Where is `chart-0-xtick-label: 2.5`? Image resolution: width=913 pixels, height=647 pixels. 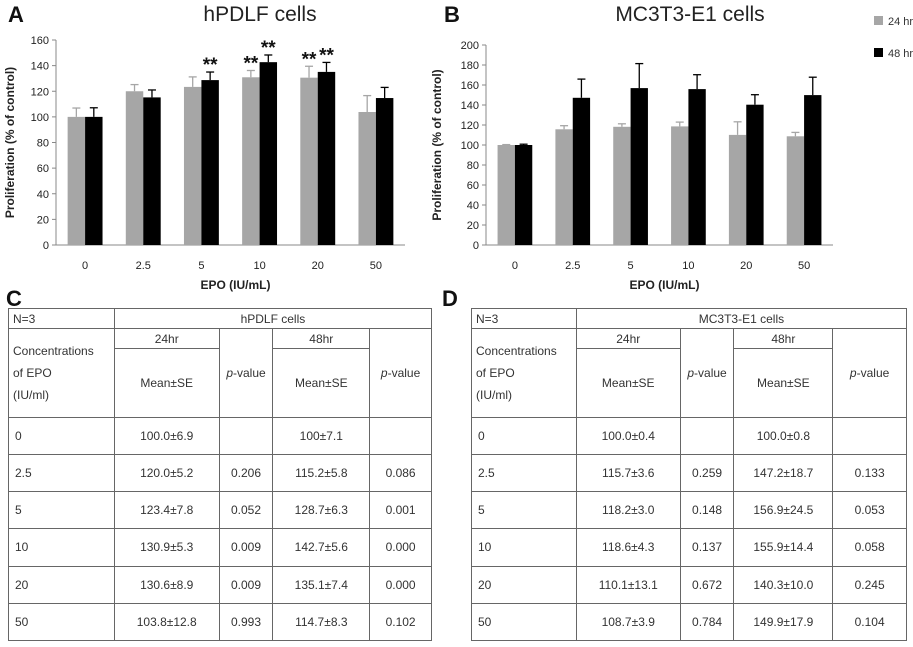 chart-0-xtick-label: 2.5 is located at coordinates (143, 266).